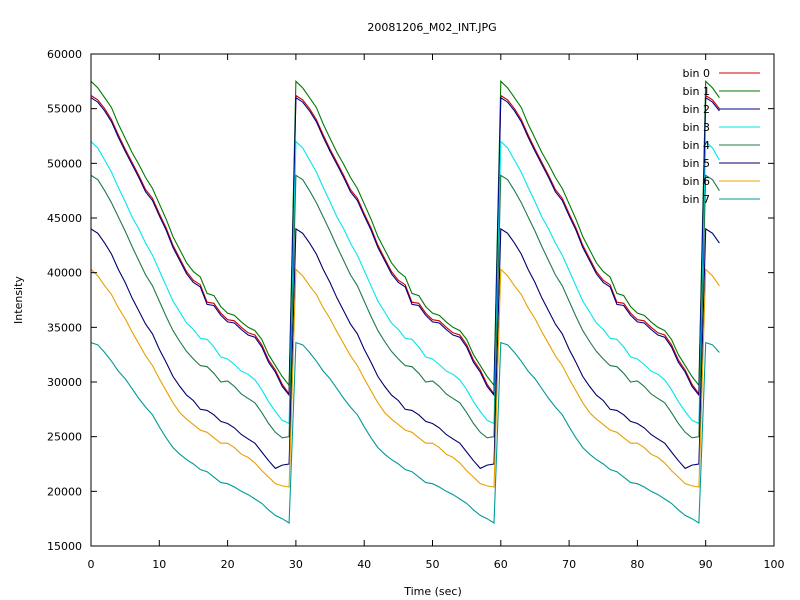 The height and width of the screenshot is (600, 800). Describe the element at coordinates (696, 199) in the screenshot. I see `legend-label: bin 7` at that location.